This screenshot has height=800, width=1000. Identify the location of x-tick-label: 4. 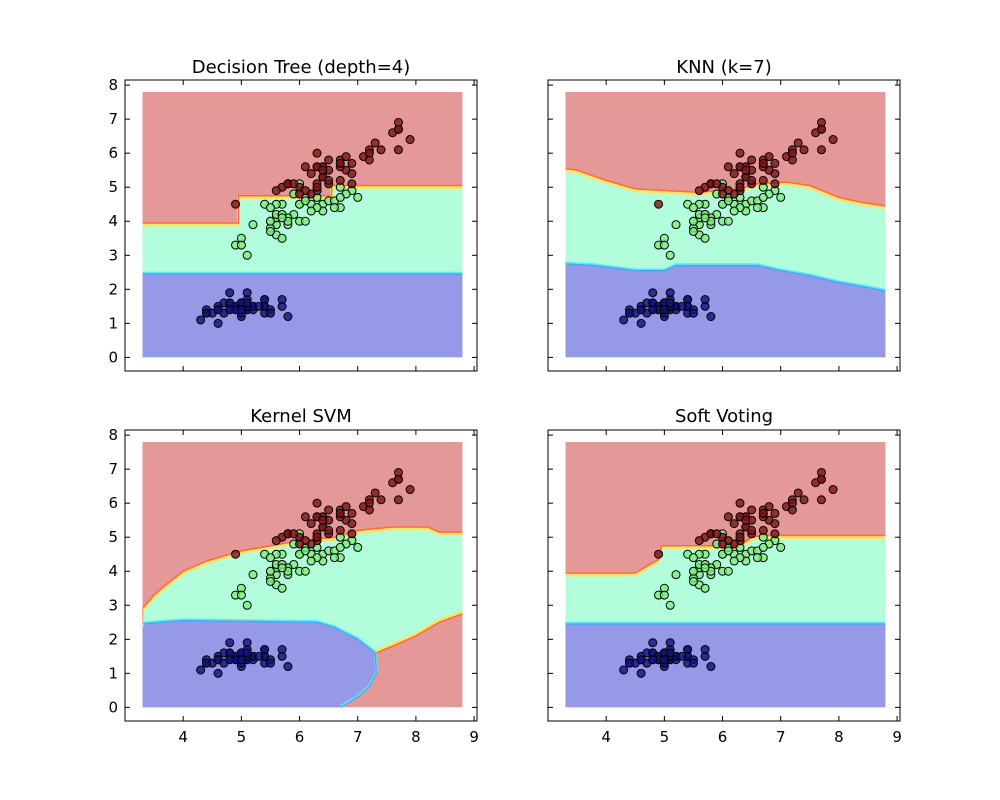
(183, 737).